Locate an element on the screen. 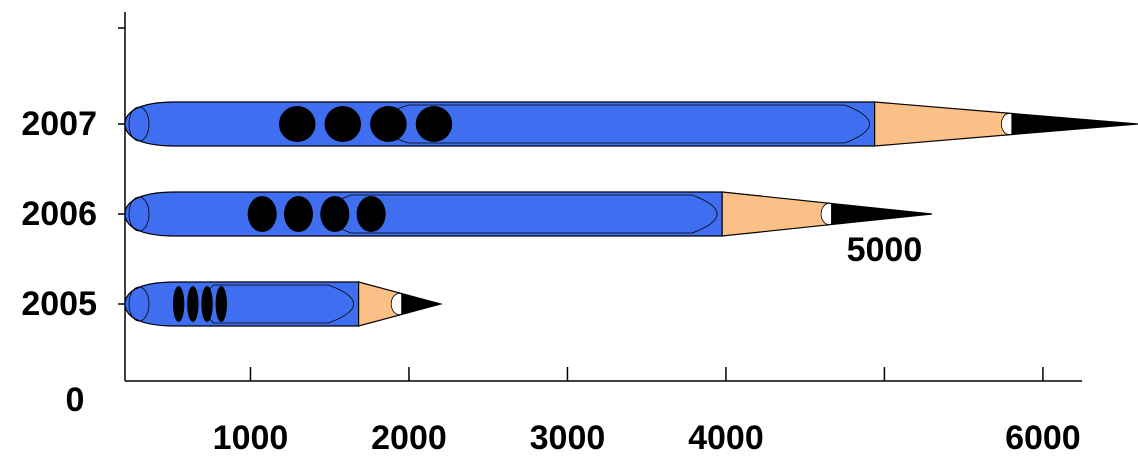 This screenshot has height=461, width=1138. x-tick-label: 4000 is located at coordinates (726, 438).